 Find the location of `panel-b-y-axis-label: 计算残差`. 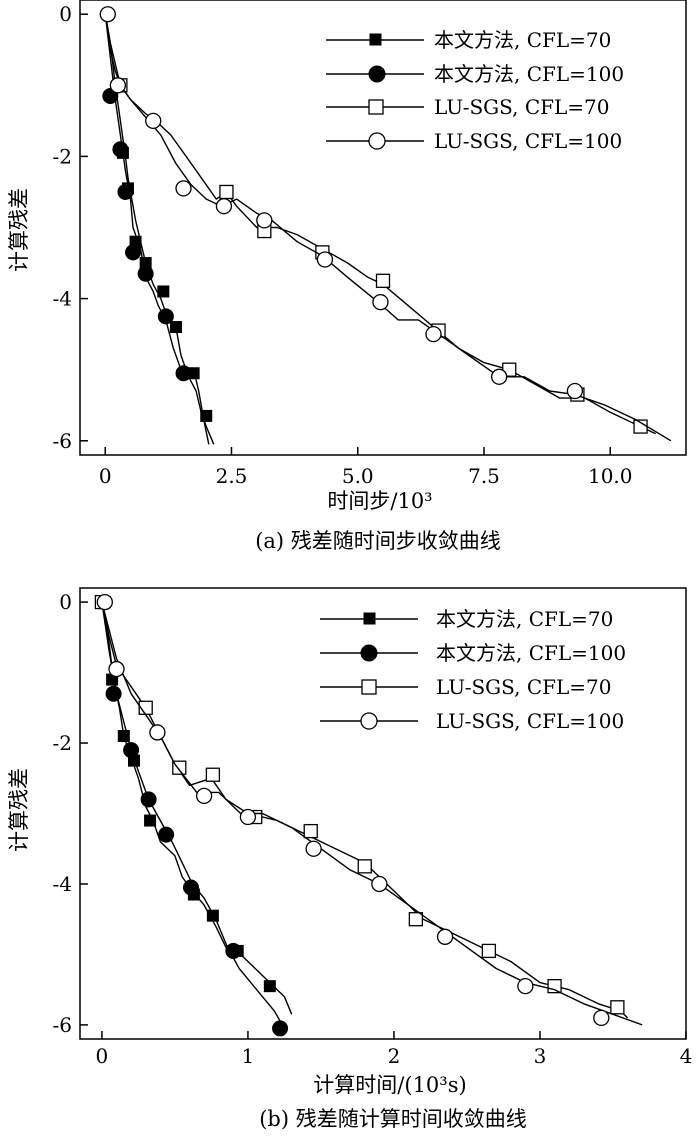

panel-b-y-axis-label: 计算残差 is located at coordinates (19, 810).